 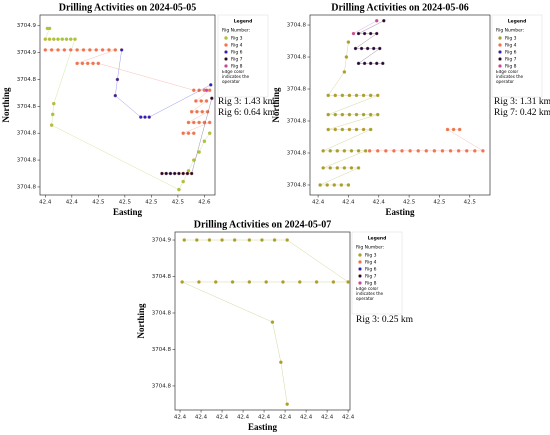 I want to click on x-tick-label: 42.6, so click(x=204, y=203).